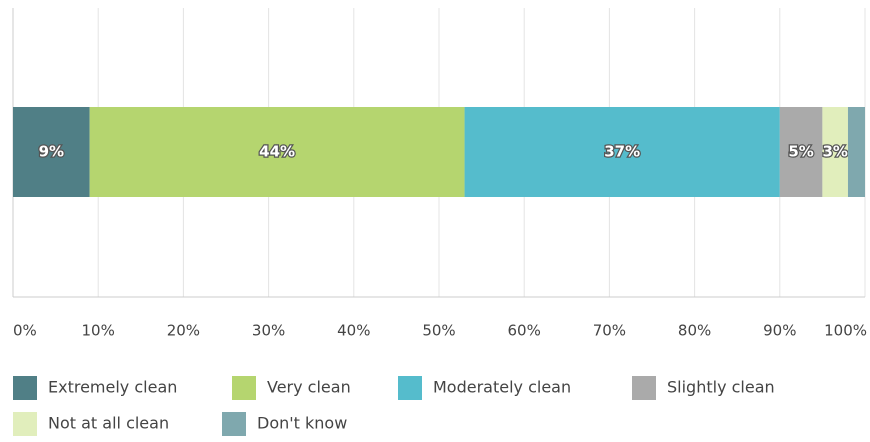  Describe the element at coordinates (353, 331) in the screenshot. I see `x-tick-label: 40%` at that location.